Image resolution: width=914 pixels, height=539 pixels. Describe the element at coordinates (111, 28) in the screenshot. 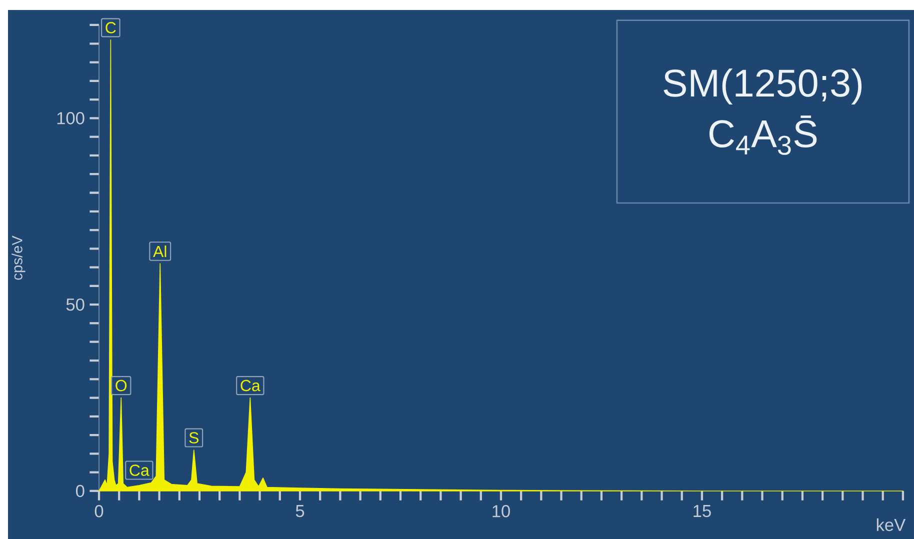

I see `annotation: C` at that location.